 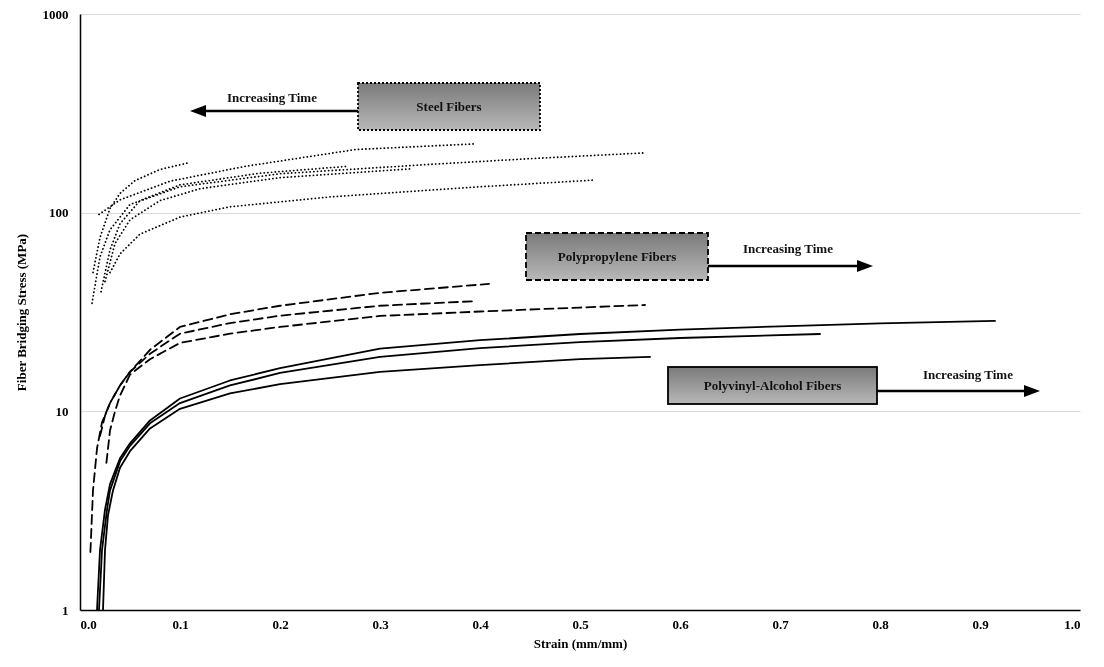 What do you see at coordinates (781, 624) in the screenshot?
I see `x-tick-label: 0.7` at bounding box center [781, 624].